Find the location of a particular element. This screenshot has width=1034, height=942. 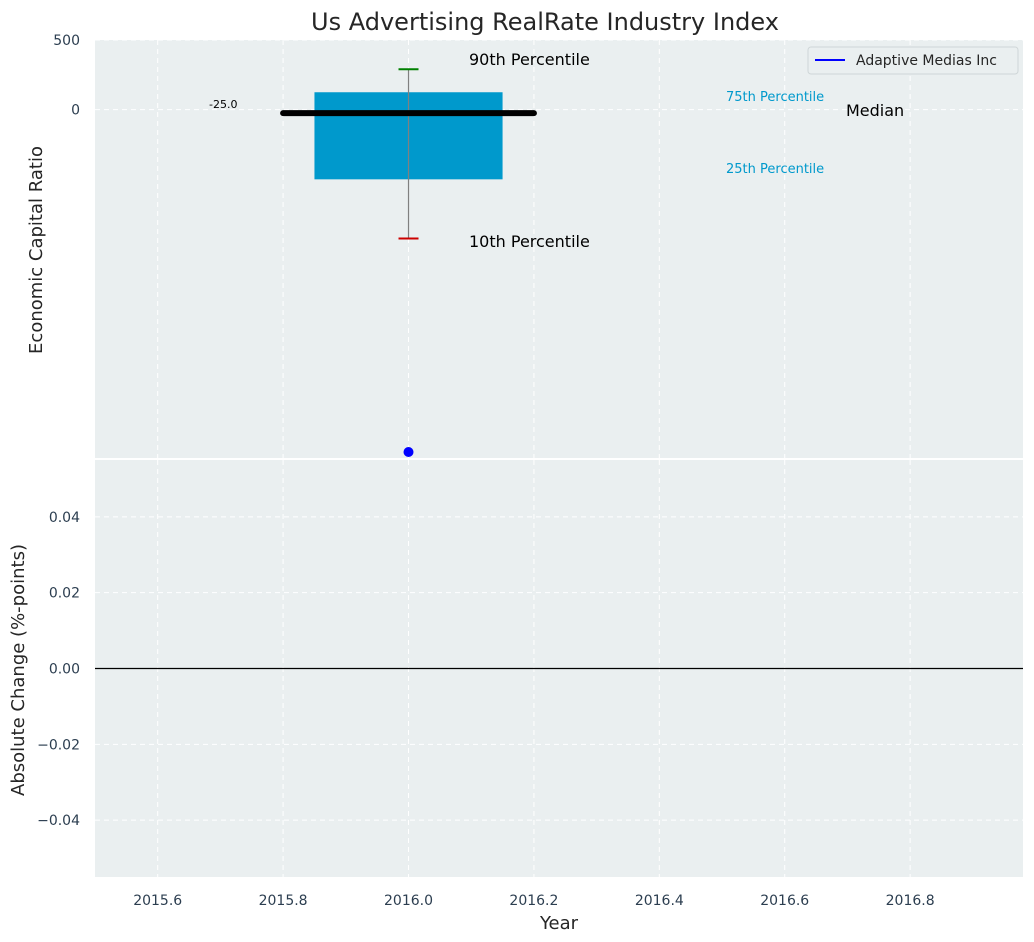

bottom-y-tick-label-0: −0.04 is located at coordinates (58, 821).